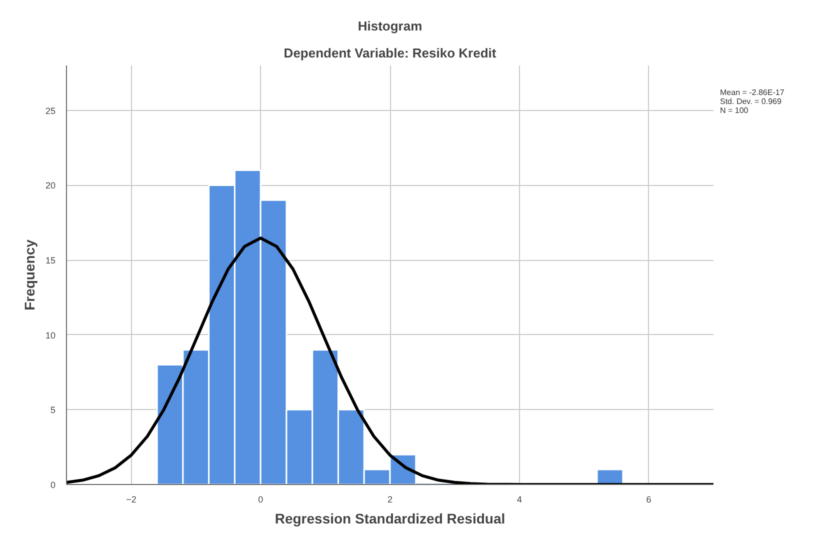  Describe the element at coordinates (131, 499) in the screenshot. I see `x-tick-label: −2` at that location.